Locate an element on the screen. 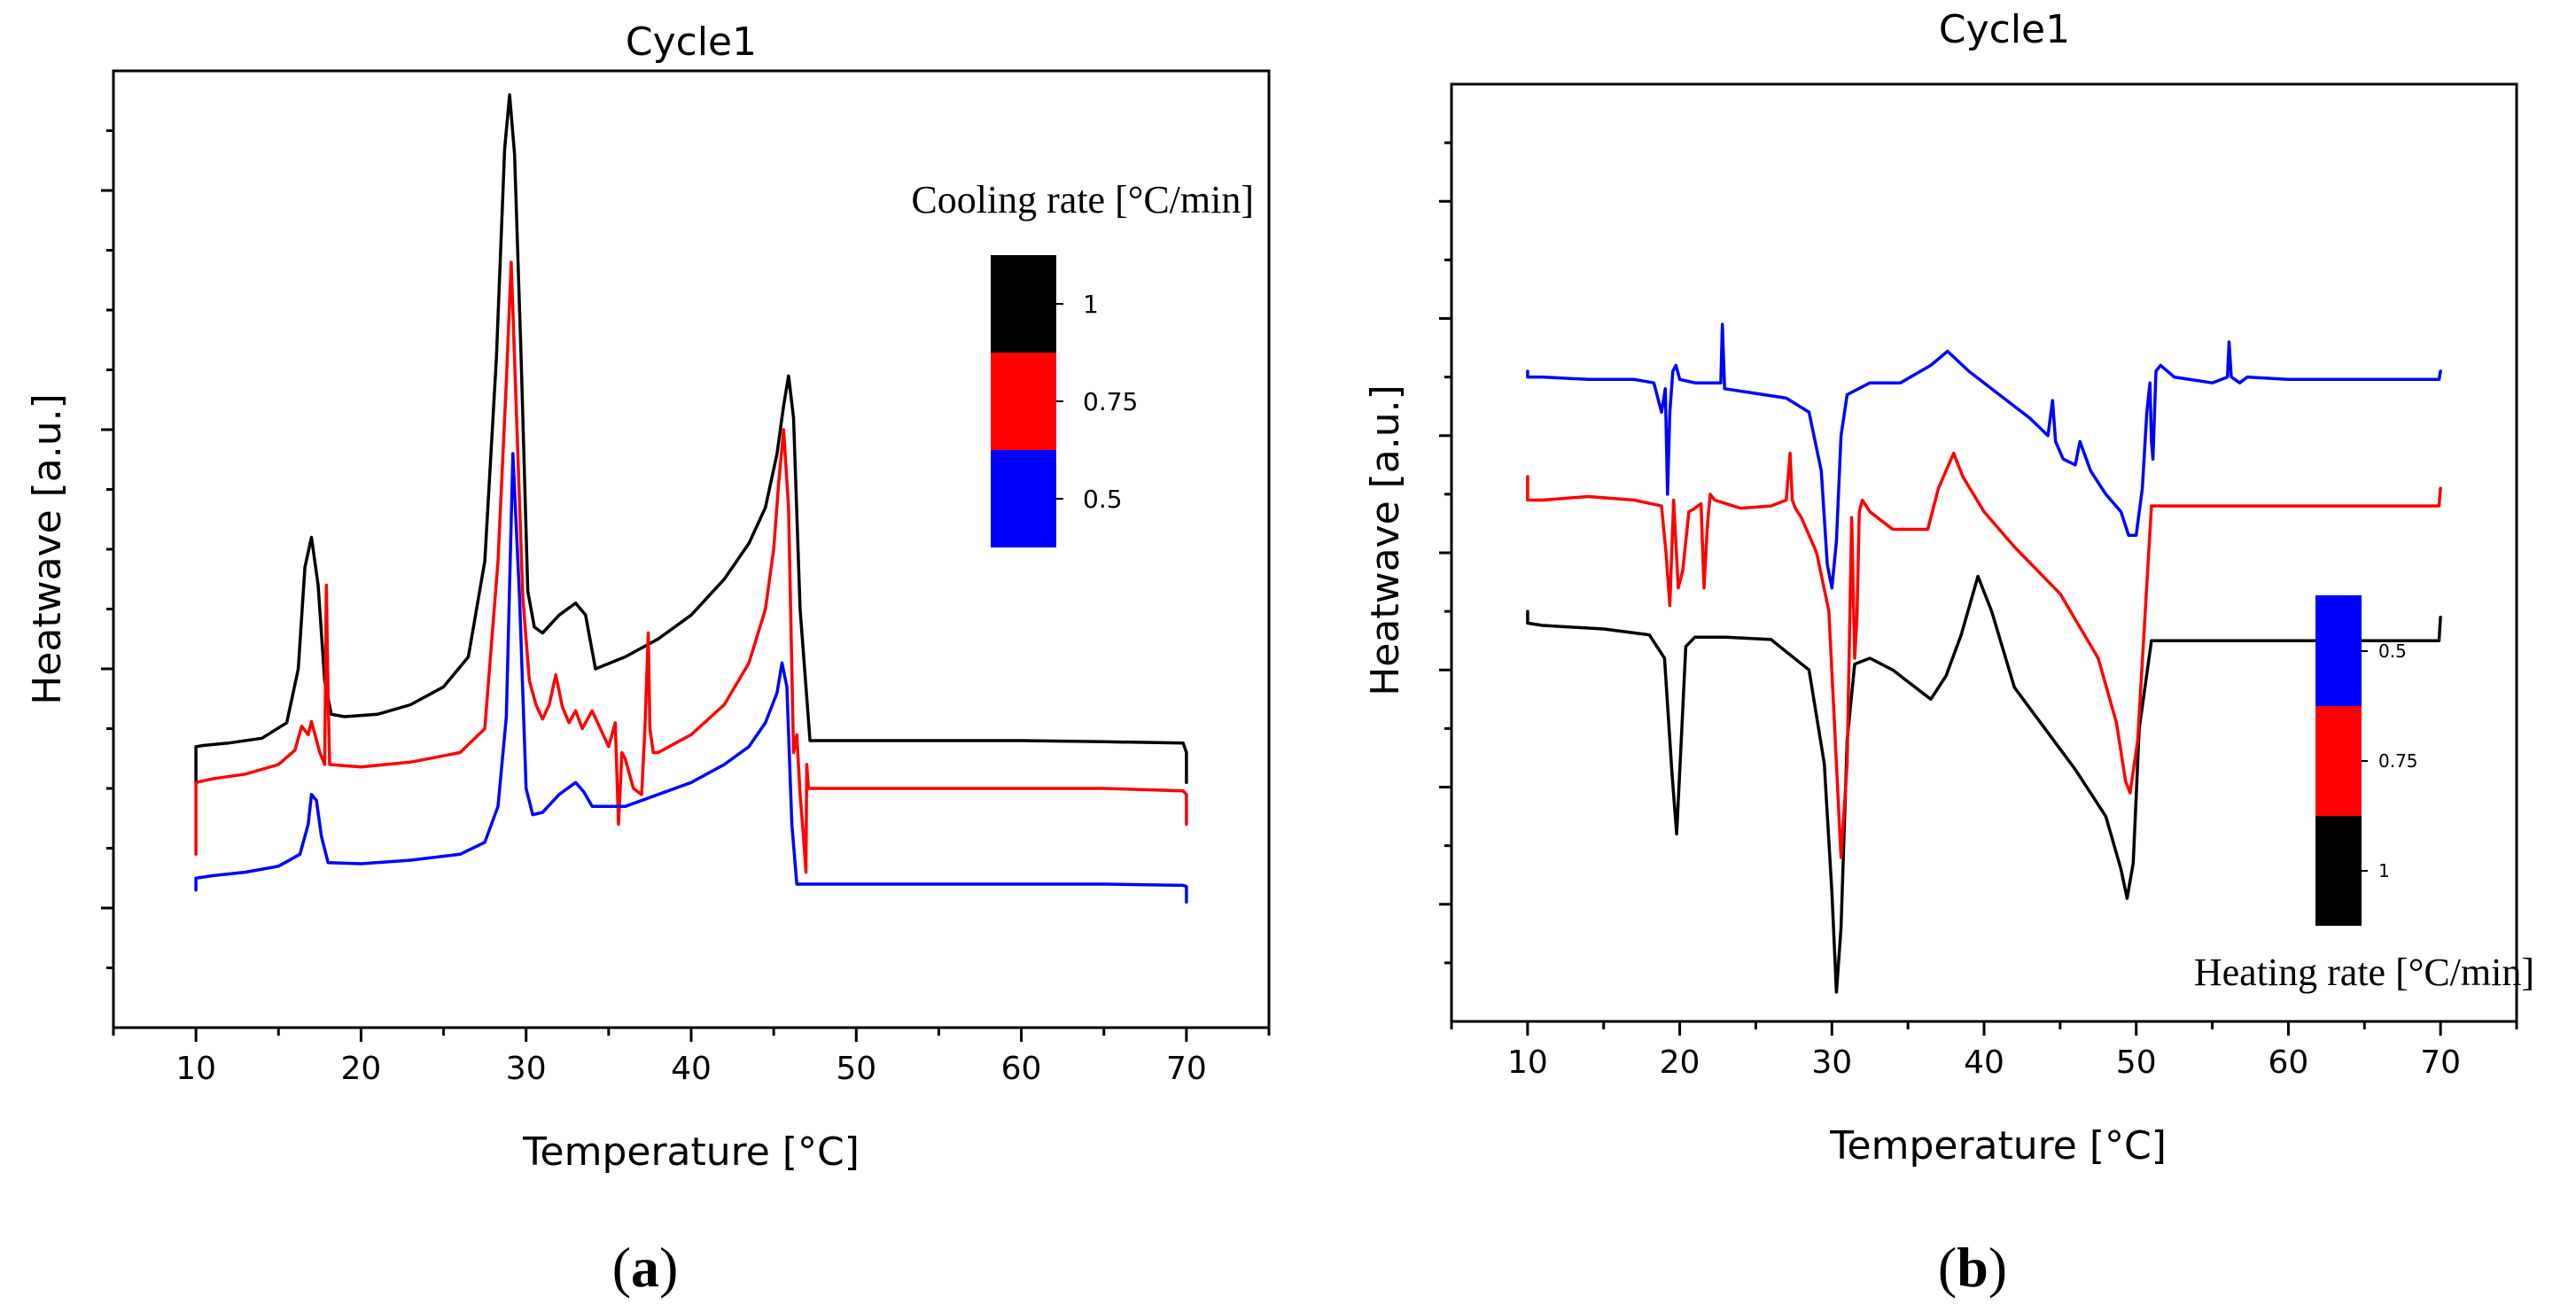 This screenshot has width=2576, height=1312. panel-b-caption-letter: b is located at coordinates (1972, 1267).